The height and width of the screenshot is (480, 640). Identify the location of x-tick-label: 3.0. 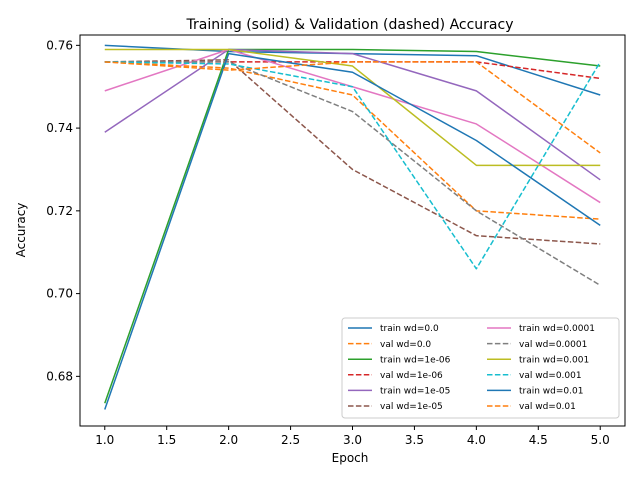
(352, 440).